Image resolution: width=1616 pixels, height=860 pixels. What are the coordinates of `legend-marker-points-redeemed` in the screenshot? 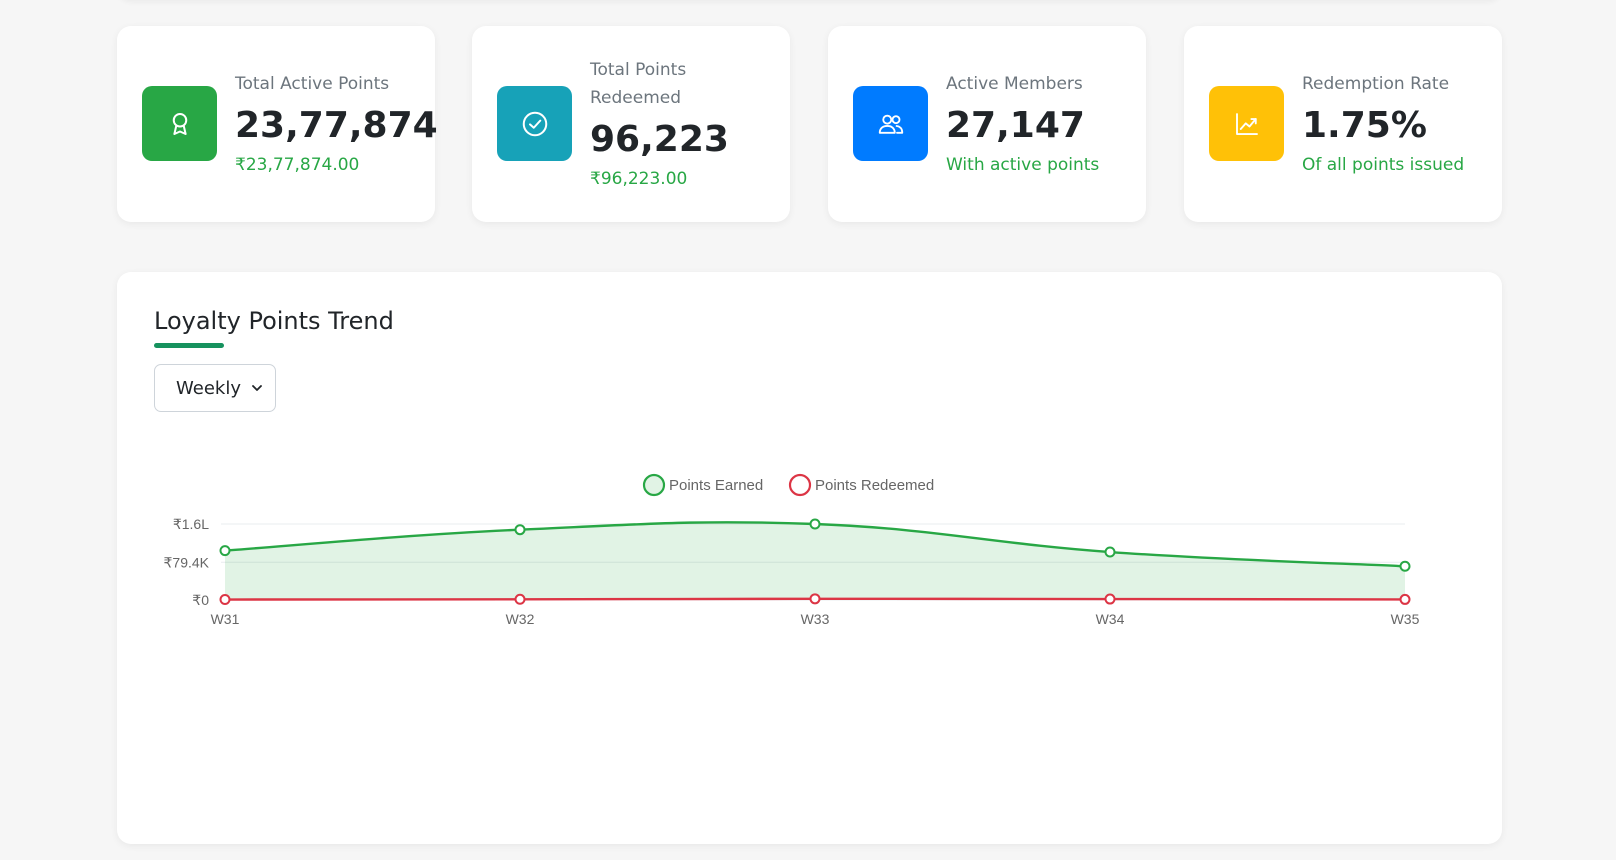 It's located at (800, 485).